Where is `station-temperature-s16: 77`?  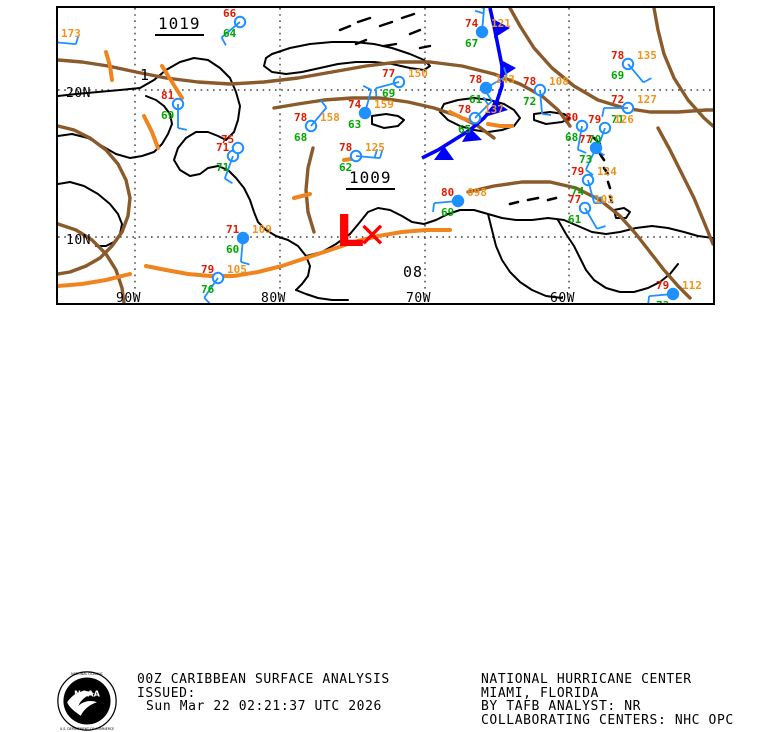
station-temperature-s16: 77 is located at coordinates (585, 139).